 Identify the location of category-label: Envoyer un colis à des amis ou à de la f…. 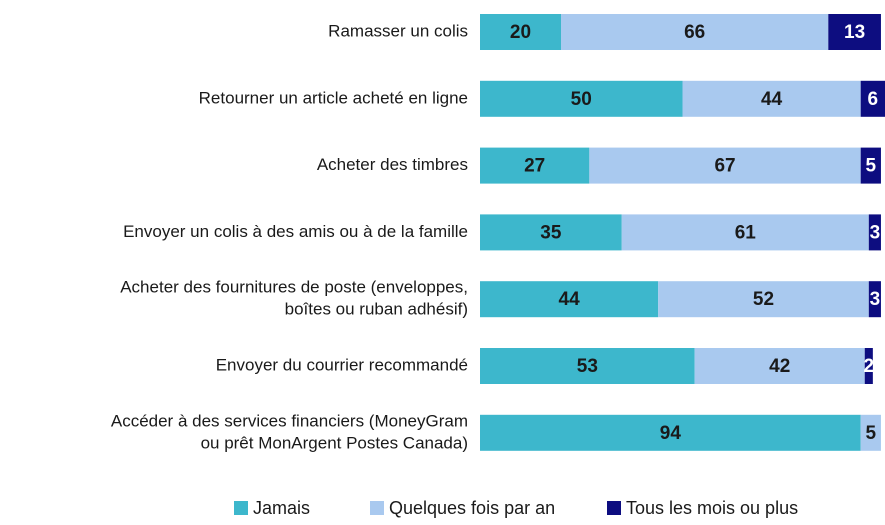
(295, 231).